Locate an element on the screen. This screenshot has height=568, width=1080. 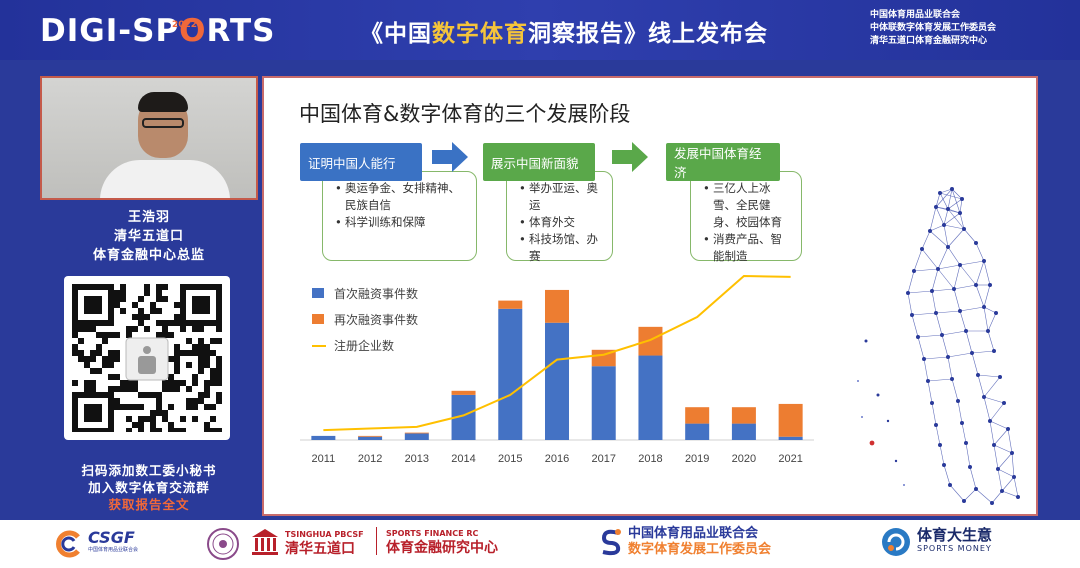
organizer-line: 清华五道口体育金融研究中心 is located at coordinates (929, 41).